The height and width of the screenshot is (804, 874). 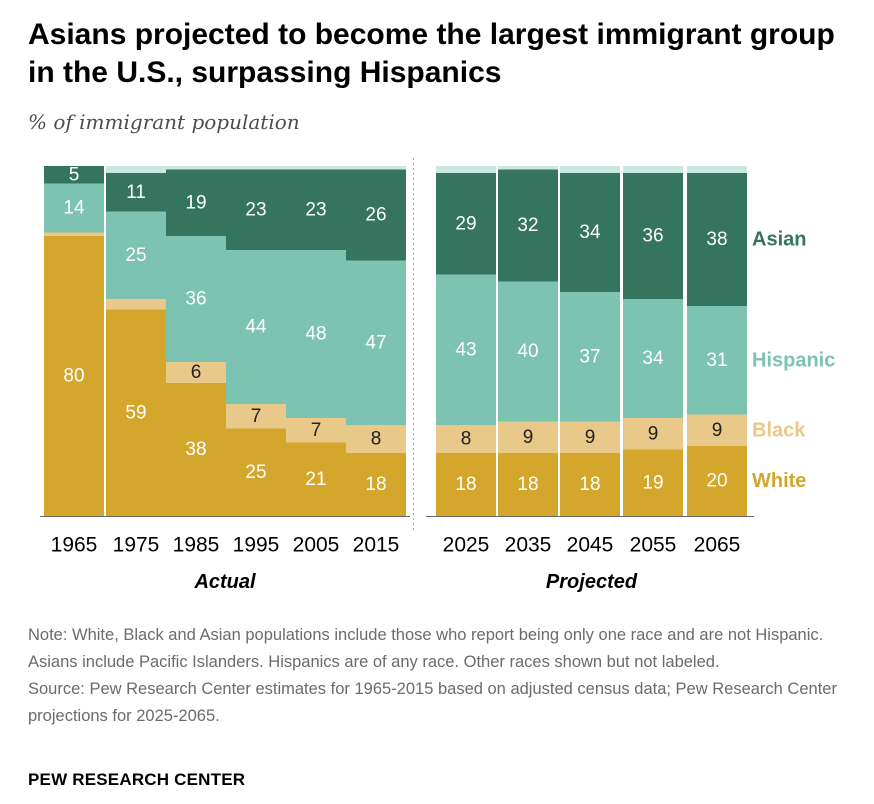 What do you see at coordinates (592, 582) in the screenshot?
I see `group-label-projected: Projected` at bounding box center [592, 582].